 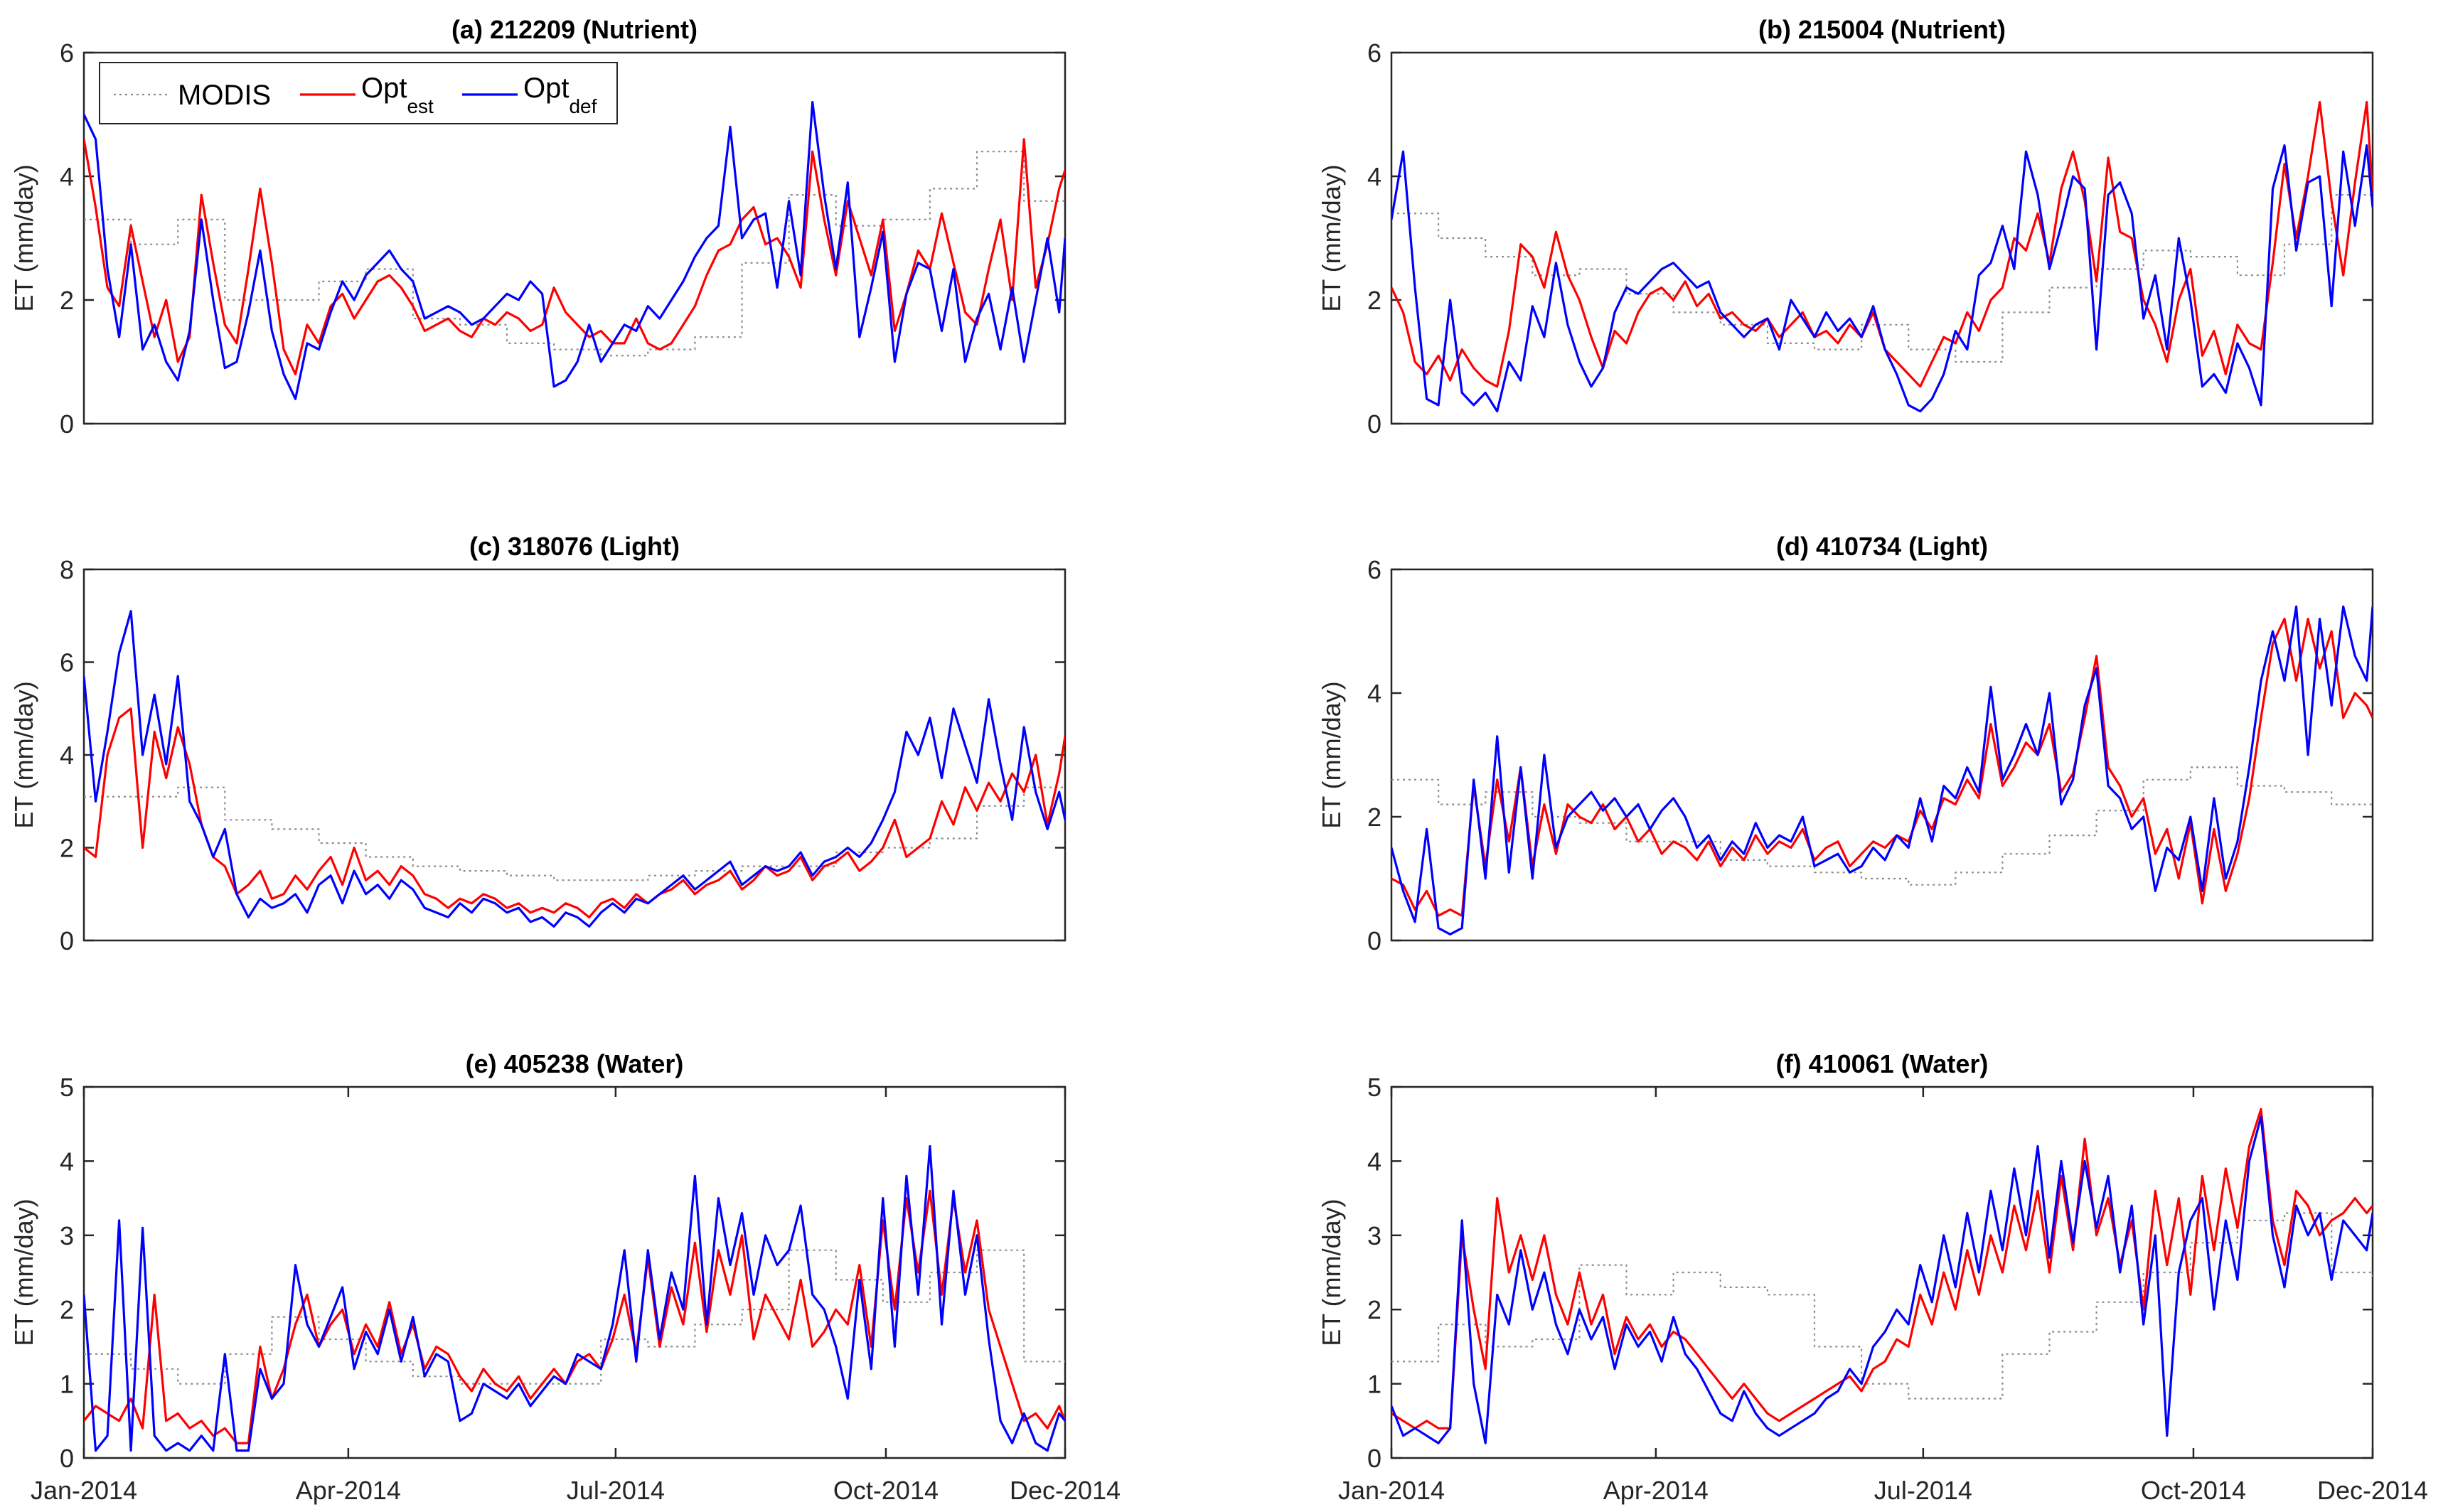 What do you see at coordinates (1882, 1063) in the screenshot?
I see `panel-title: (f) 410061 (Water)` at bounding box center [1882, 1063].